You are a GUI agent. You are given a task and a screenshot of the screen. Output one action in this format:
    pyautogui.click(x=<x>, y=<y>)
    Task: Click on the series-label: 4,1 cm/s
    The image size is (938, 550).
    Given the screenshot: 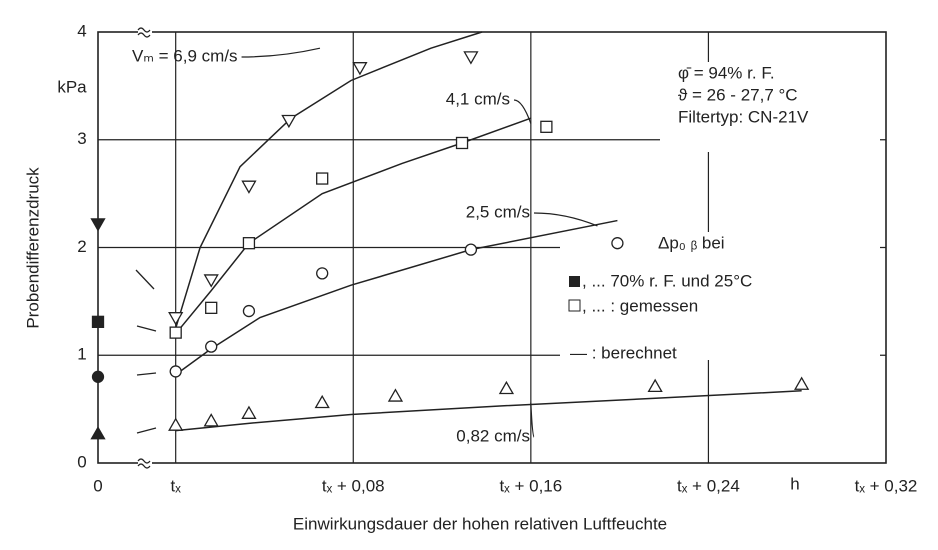 What is the action you would take?
    pyautogui.click(x=478, y=98)
    